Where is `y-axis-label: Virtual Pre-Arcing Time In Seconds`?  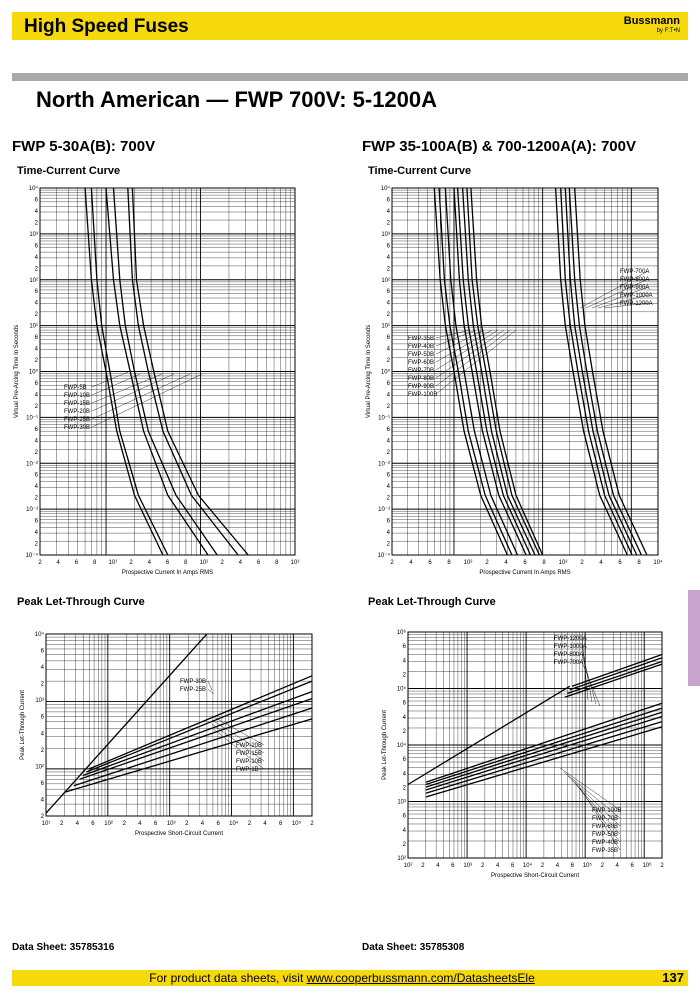
y-axis-label: Virtual Pre-Arcing Time In Seconds is located at coordinates (17, 371).